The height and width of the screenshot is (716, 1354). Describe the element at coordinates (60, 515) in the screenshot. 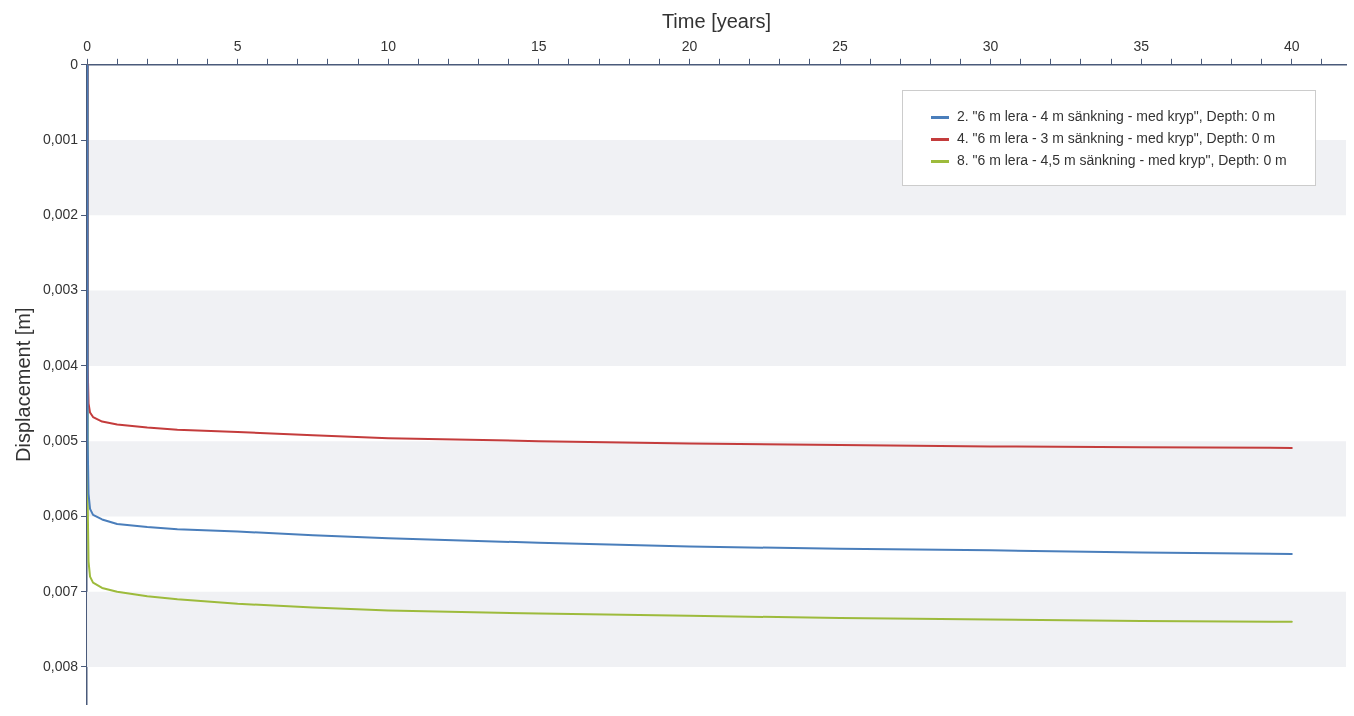

I see `y-tick-label: 0,006` at that location.